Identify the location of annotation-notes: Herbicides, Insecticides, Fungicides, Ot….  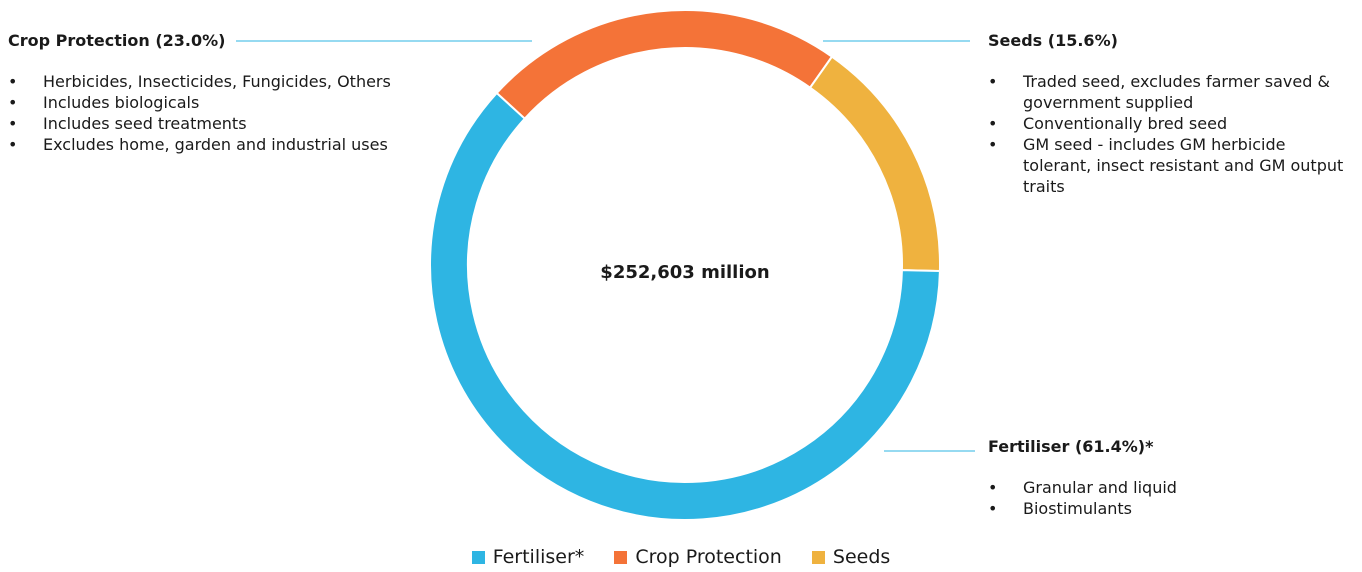
(243, 113).